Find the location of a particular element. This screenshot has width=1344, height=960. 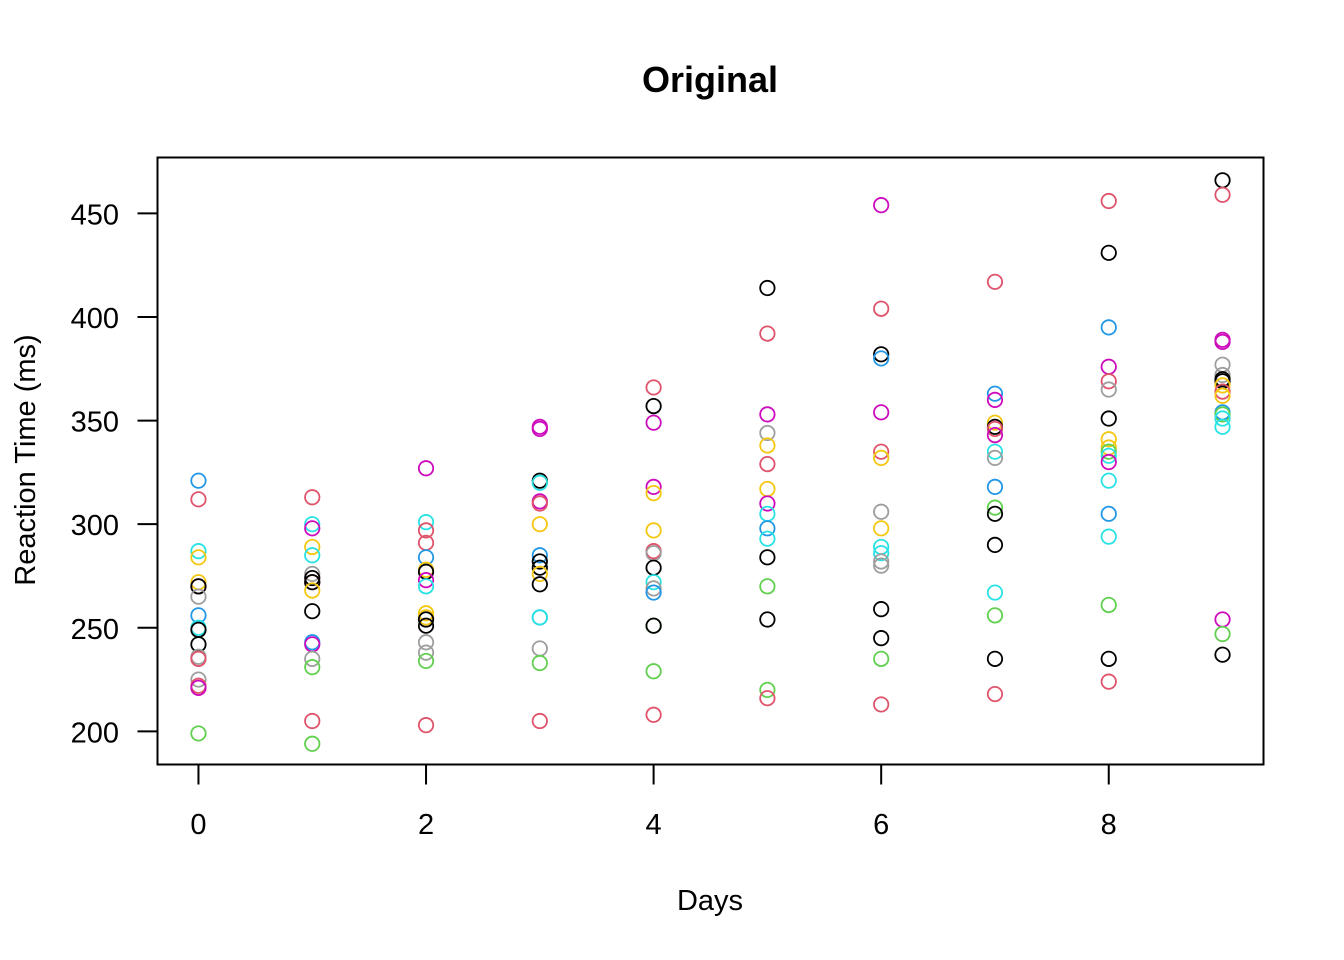

x-tick-label: 2 is located at coordinates (426, 825).